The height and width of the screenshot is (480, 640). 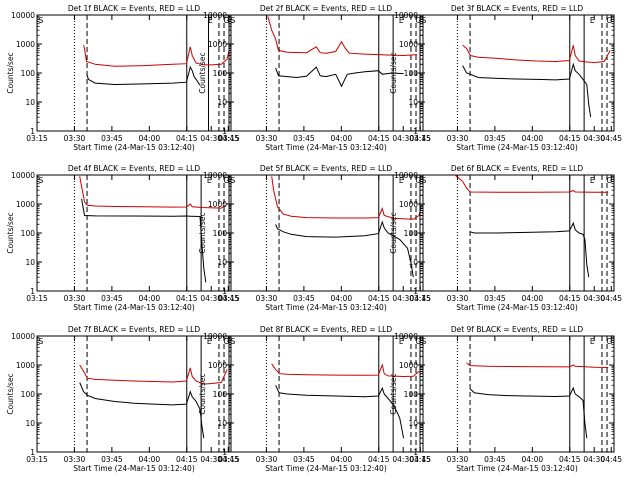 I want to click on panel-title: Det 5f BLACK = Events, RED = LLD, so click(x=326, y=168).